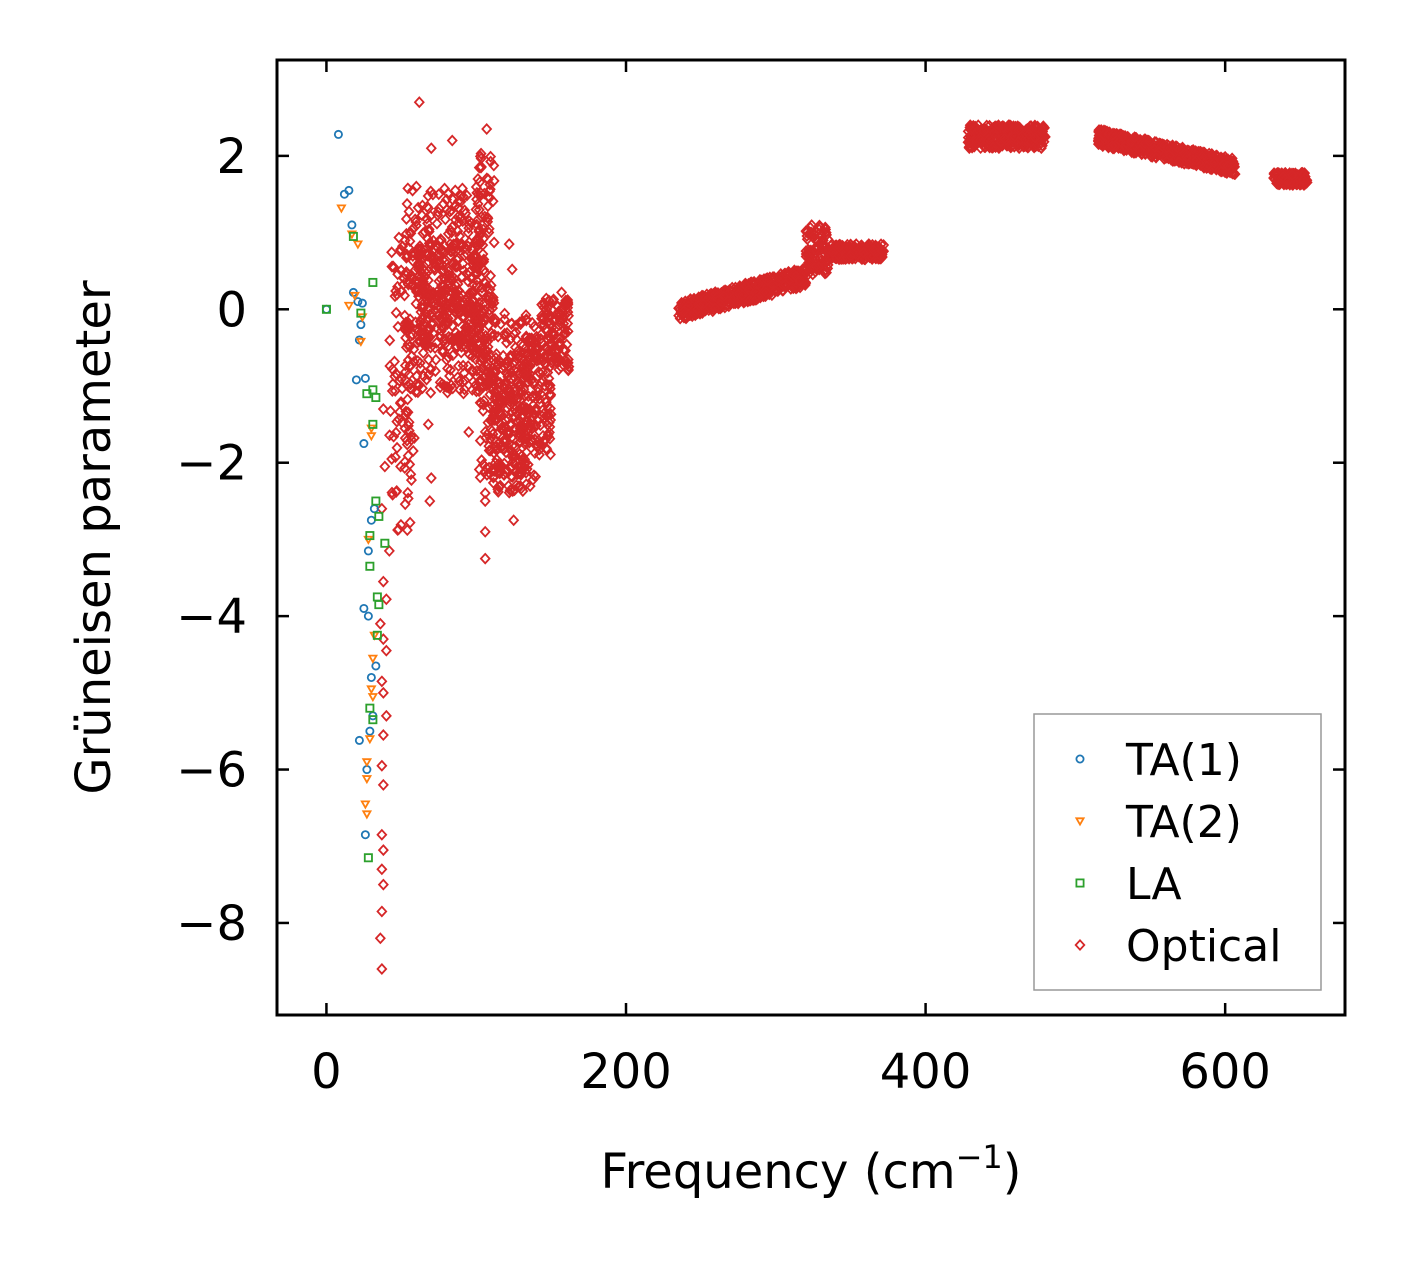  Describe the element at coordinates (211, 924) in the screenshot. I see `y-tick-label: −8` at that location.